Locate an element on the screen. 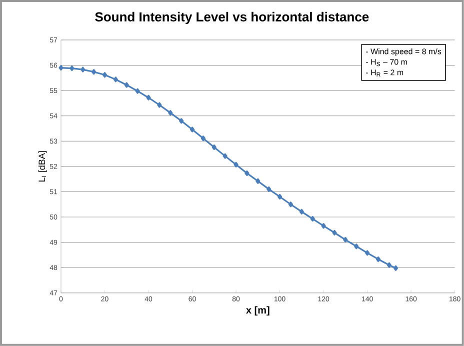  chart-title: Sound Intensity Level vs horizontal distance is located at coordinates (232, 18).